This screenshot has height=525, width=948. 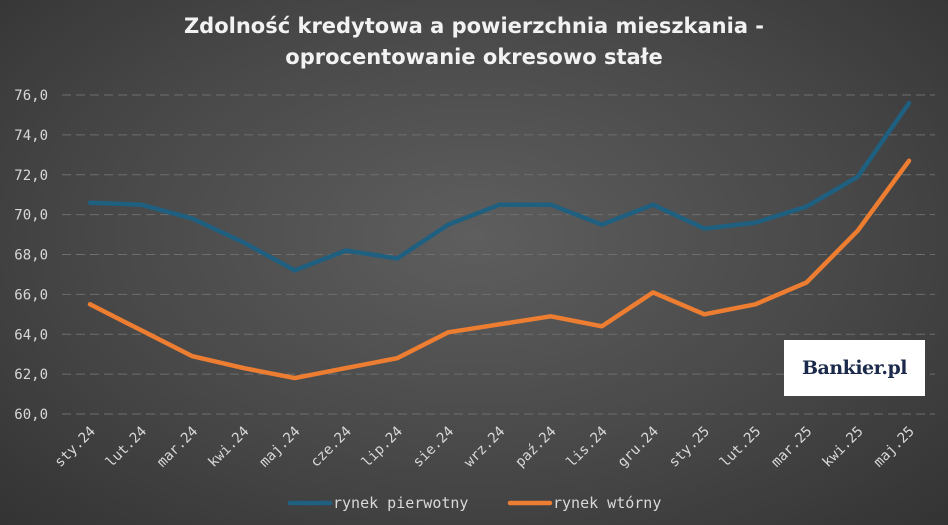 I want to click on logo-text: Bankier.pl, so click(x=854, y=368).